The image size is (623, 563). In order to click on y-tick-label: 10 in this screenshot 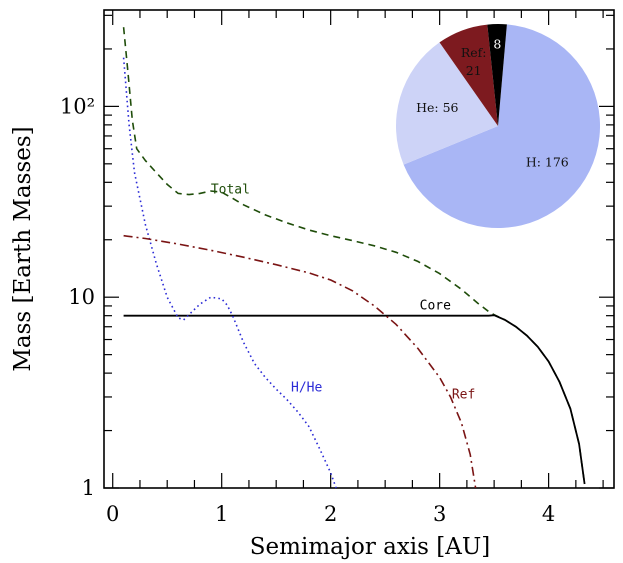, I will do `click(81, 297)`.